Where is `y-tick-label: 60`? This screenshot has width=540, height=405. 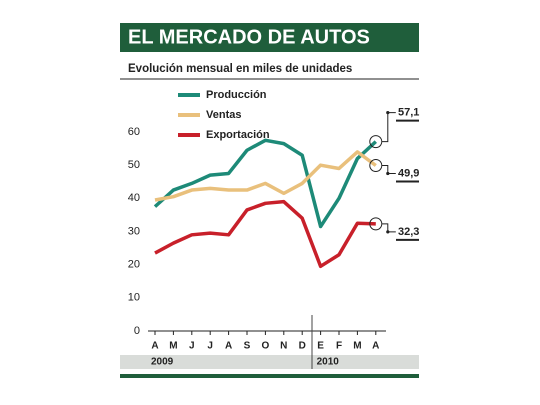
y-tick-label: 60 is located at coordinates (134, 132).